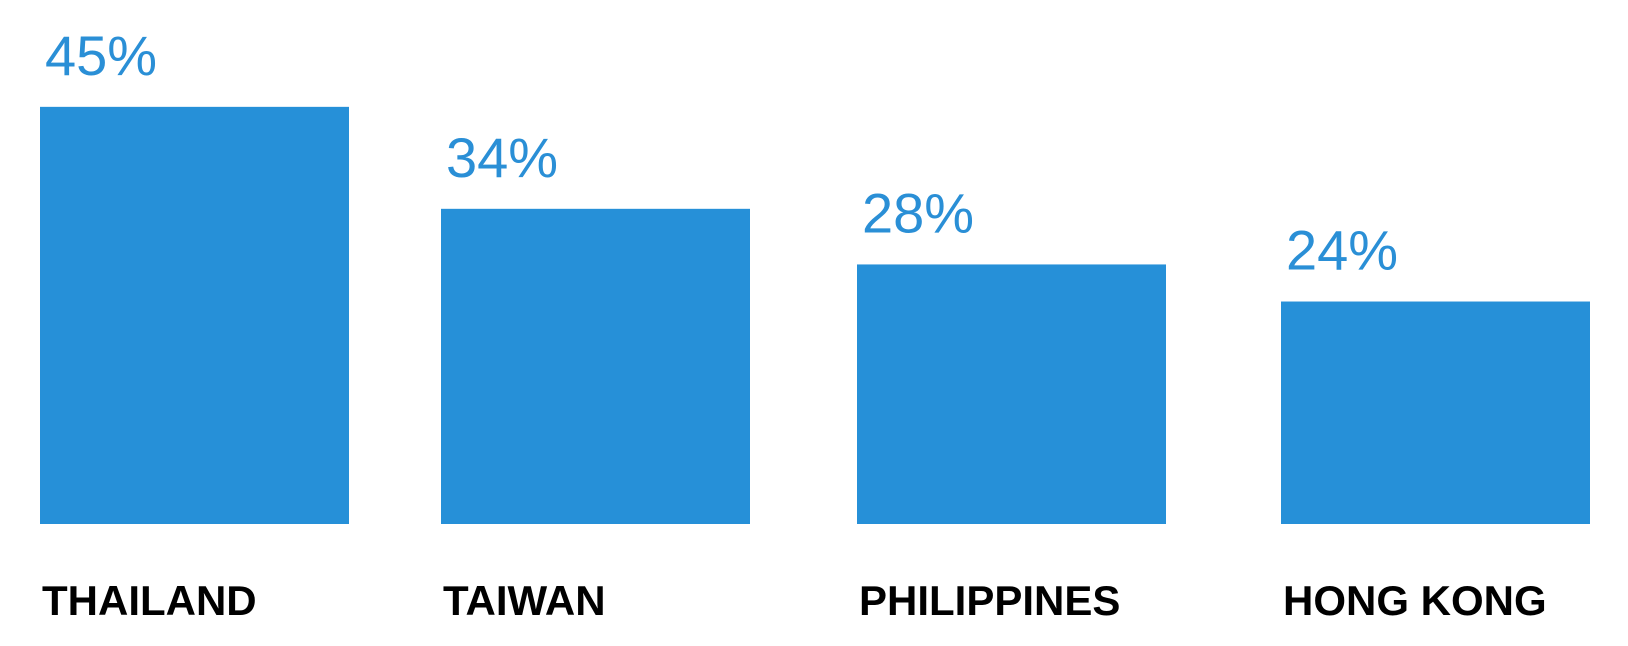 This screenshot has width=1628, height=646. Describe the element at coordinates (524, 600) in the screenshot. I see `category-label: TAIWAN` at that location.